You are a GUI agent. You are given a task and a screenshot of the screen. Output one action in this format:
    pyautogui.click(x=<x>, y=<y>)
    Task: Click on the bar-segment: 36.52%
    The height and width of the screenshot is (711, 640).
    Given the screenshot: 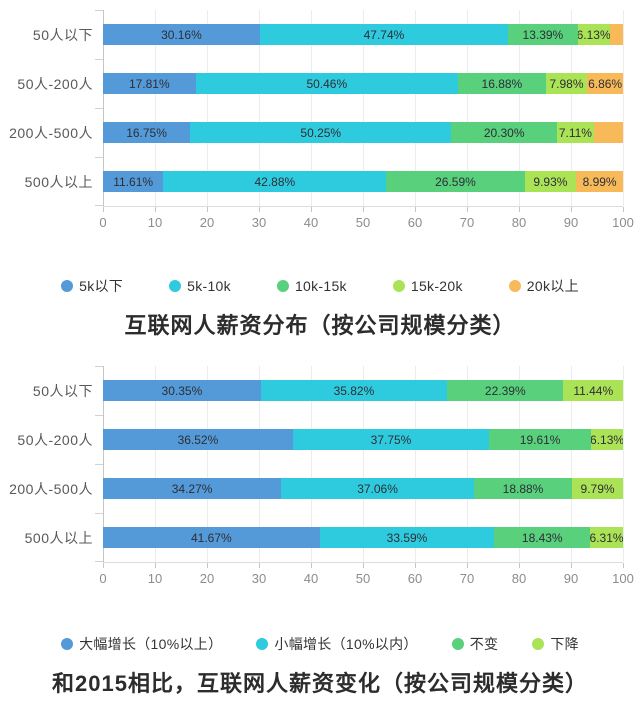 What is the action you would take?
    pyautogui.click(x=198, y=439)
    